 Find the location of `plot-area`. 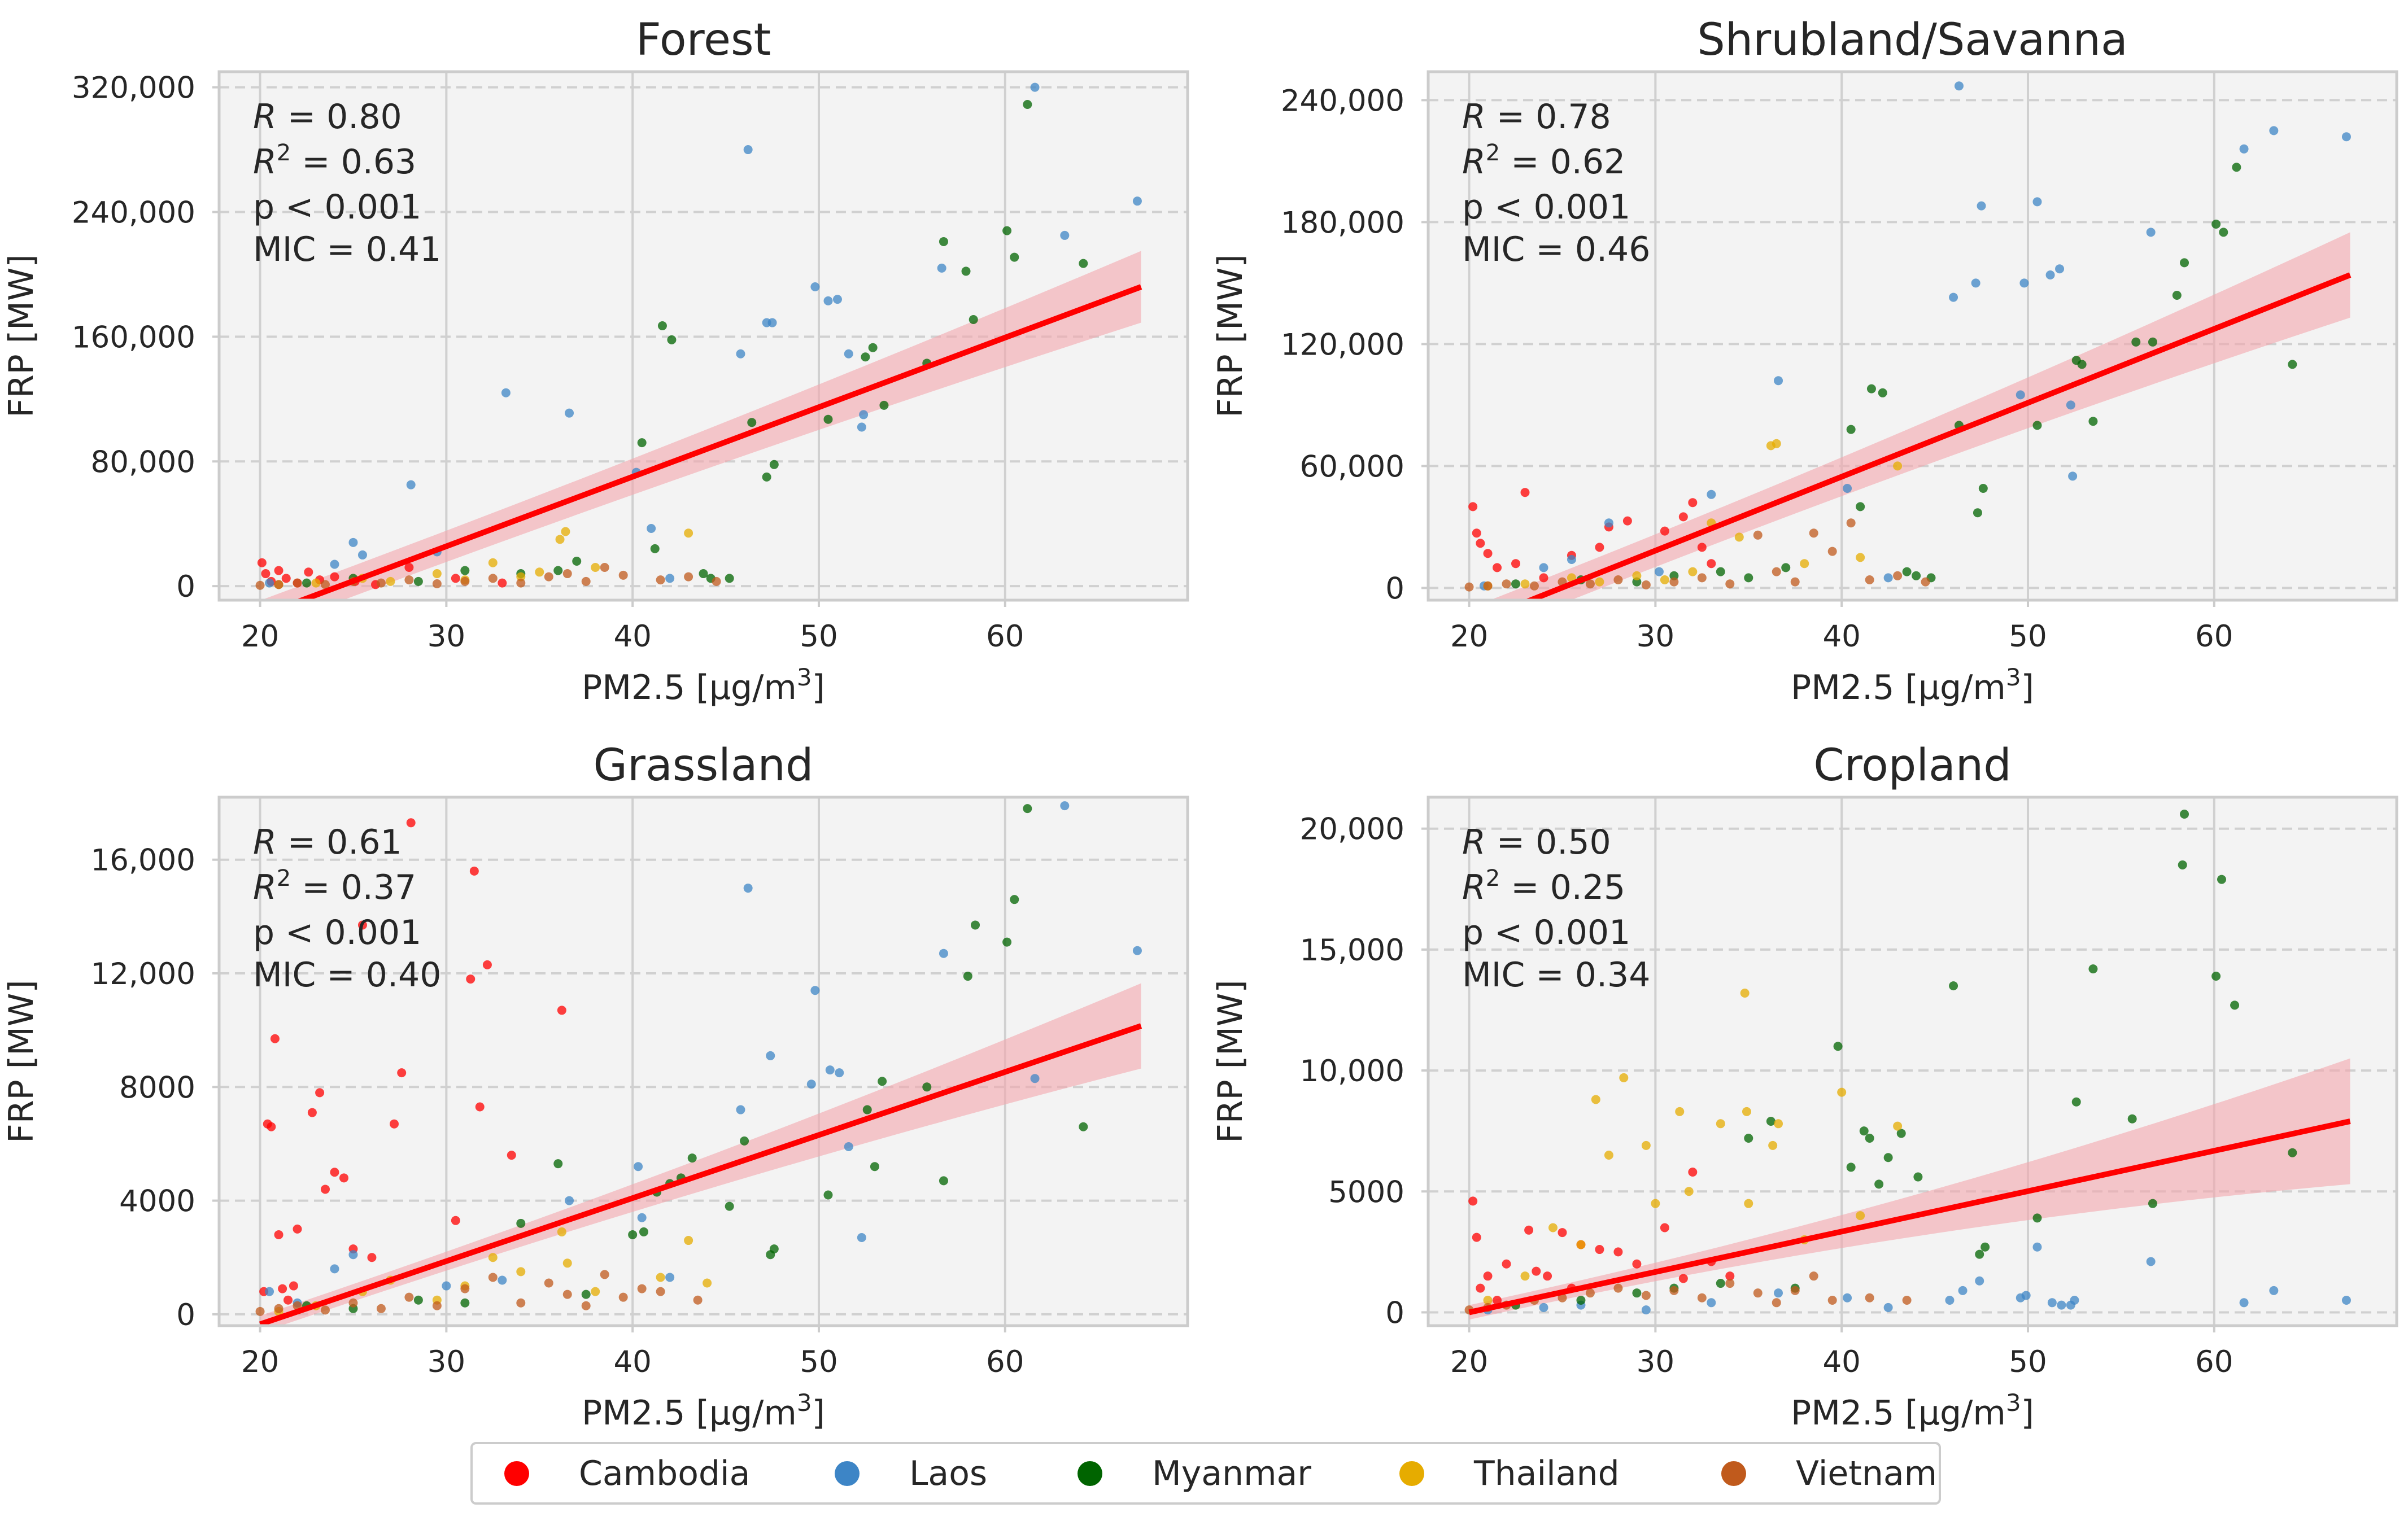

plot-area is located at coordinates (1913, 1061).